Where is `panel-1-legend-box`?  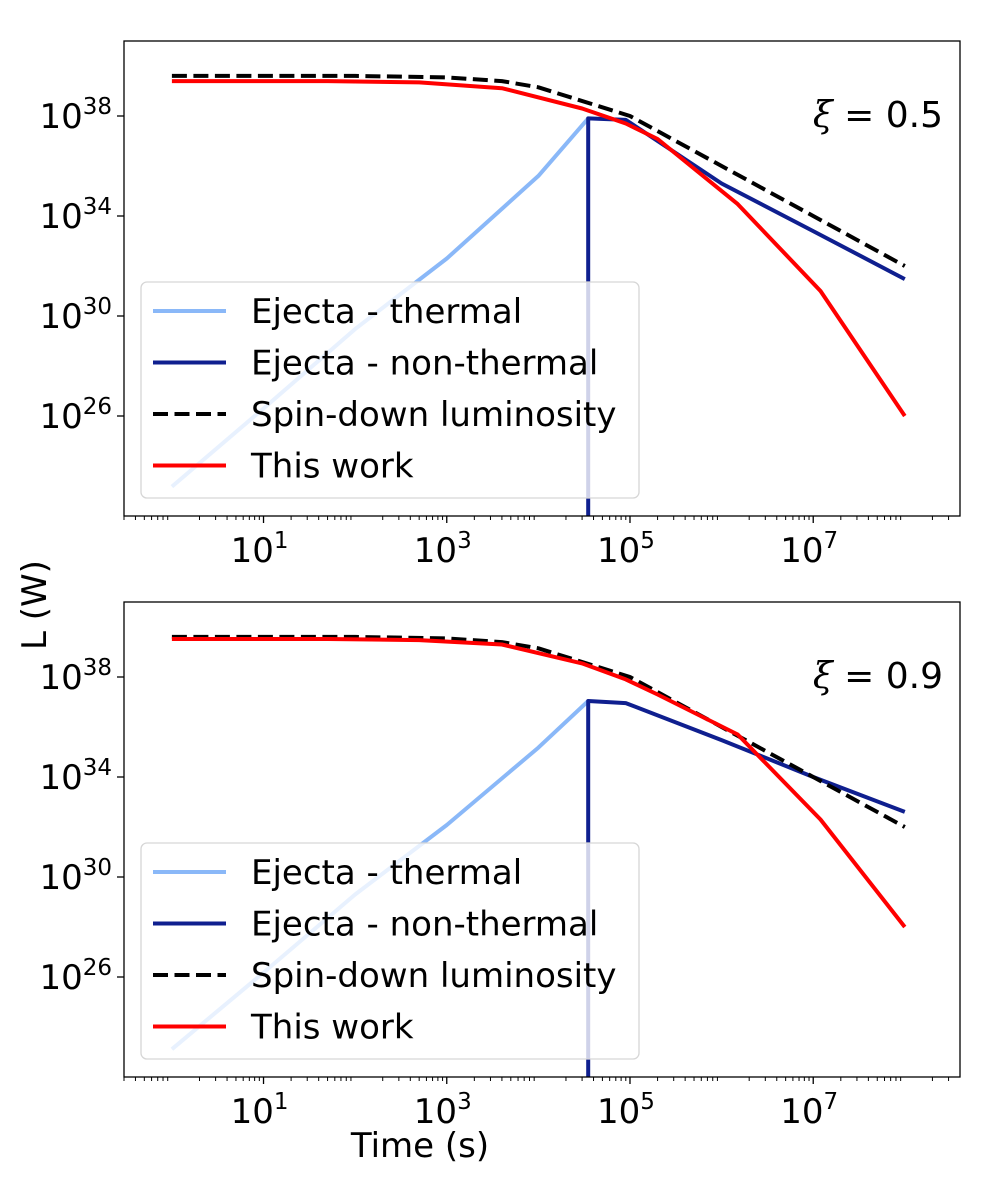 panel-1-legend-box is located at coordinates (390, 390).